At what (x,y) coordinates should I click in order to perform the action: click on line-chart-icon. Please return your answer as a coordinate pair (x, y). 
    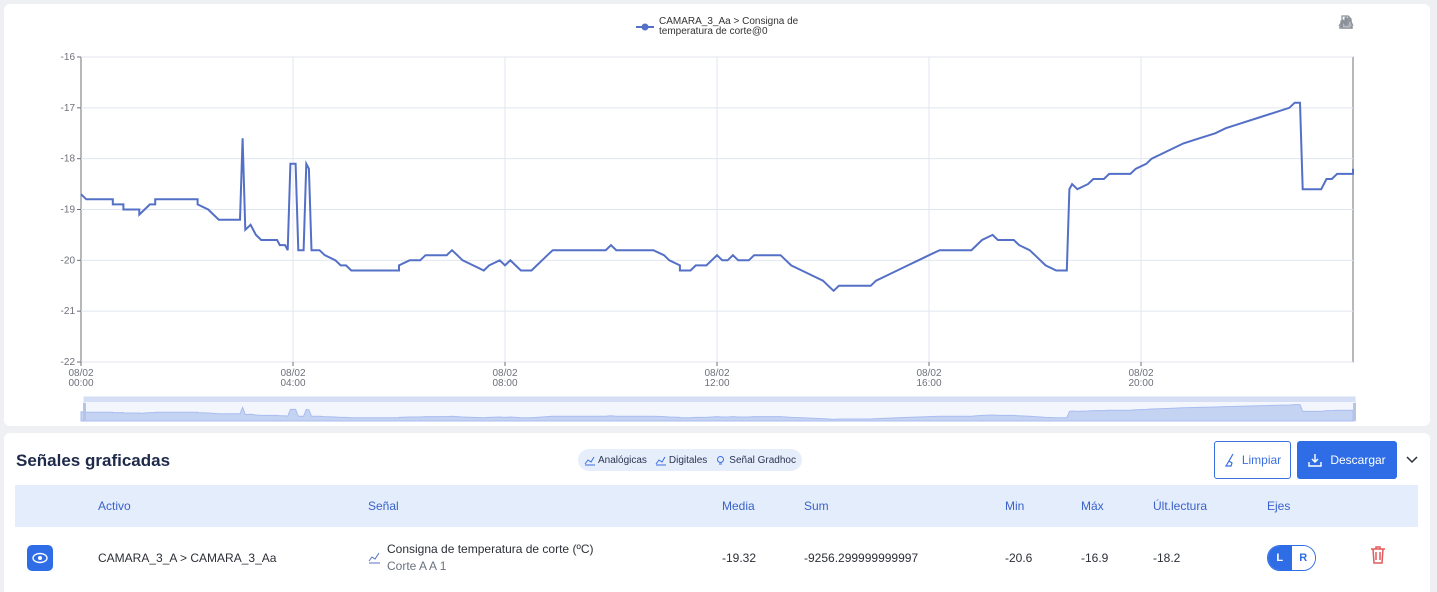
    Looking at the image, I should click on (1368, 22).